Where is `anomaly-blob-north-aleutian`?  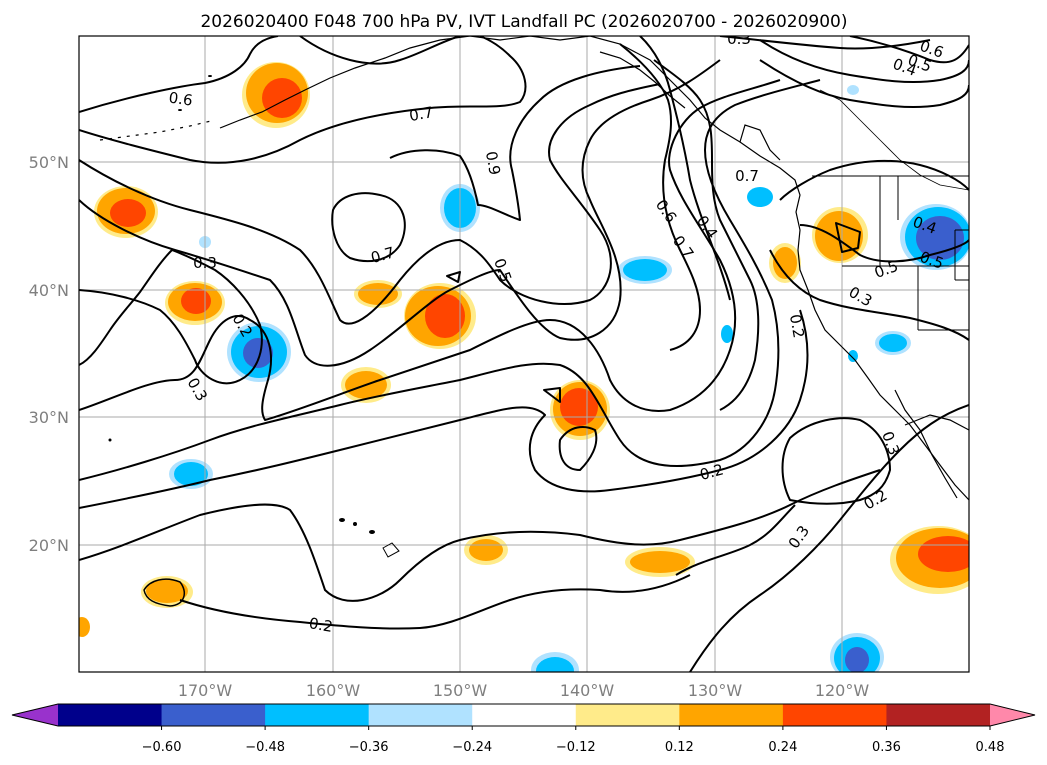 anomaly-blob-north-aleutian is located at coordinates (276, 95).